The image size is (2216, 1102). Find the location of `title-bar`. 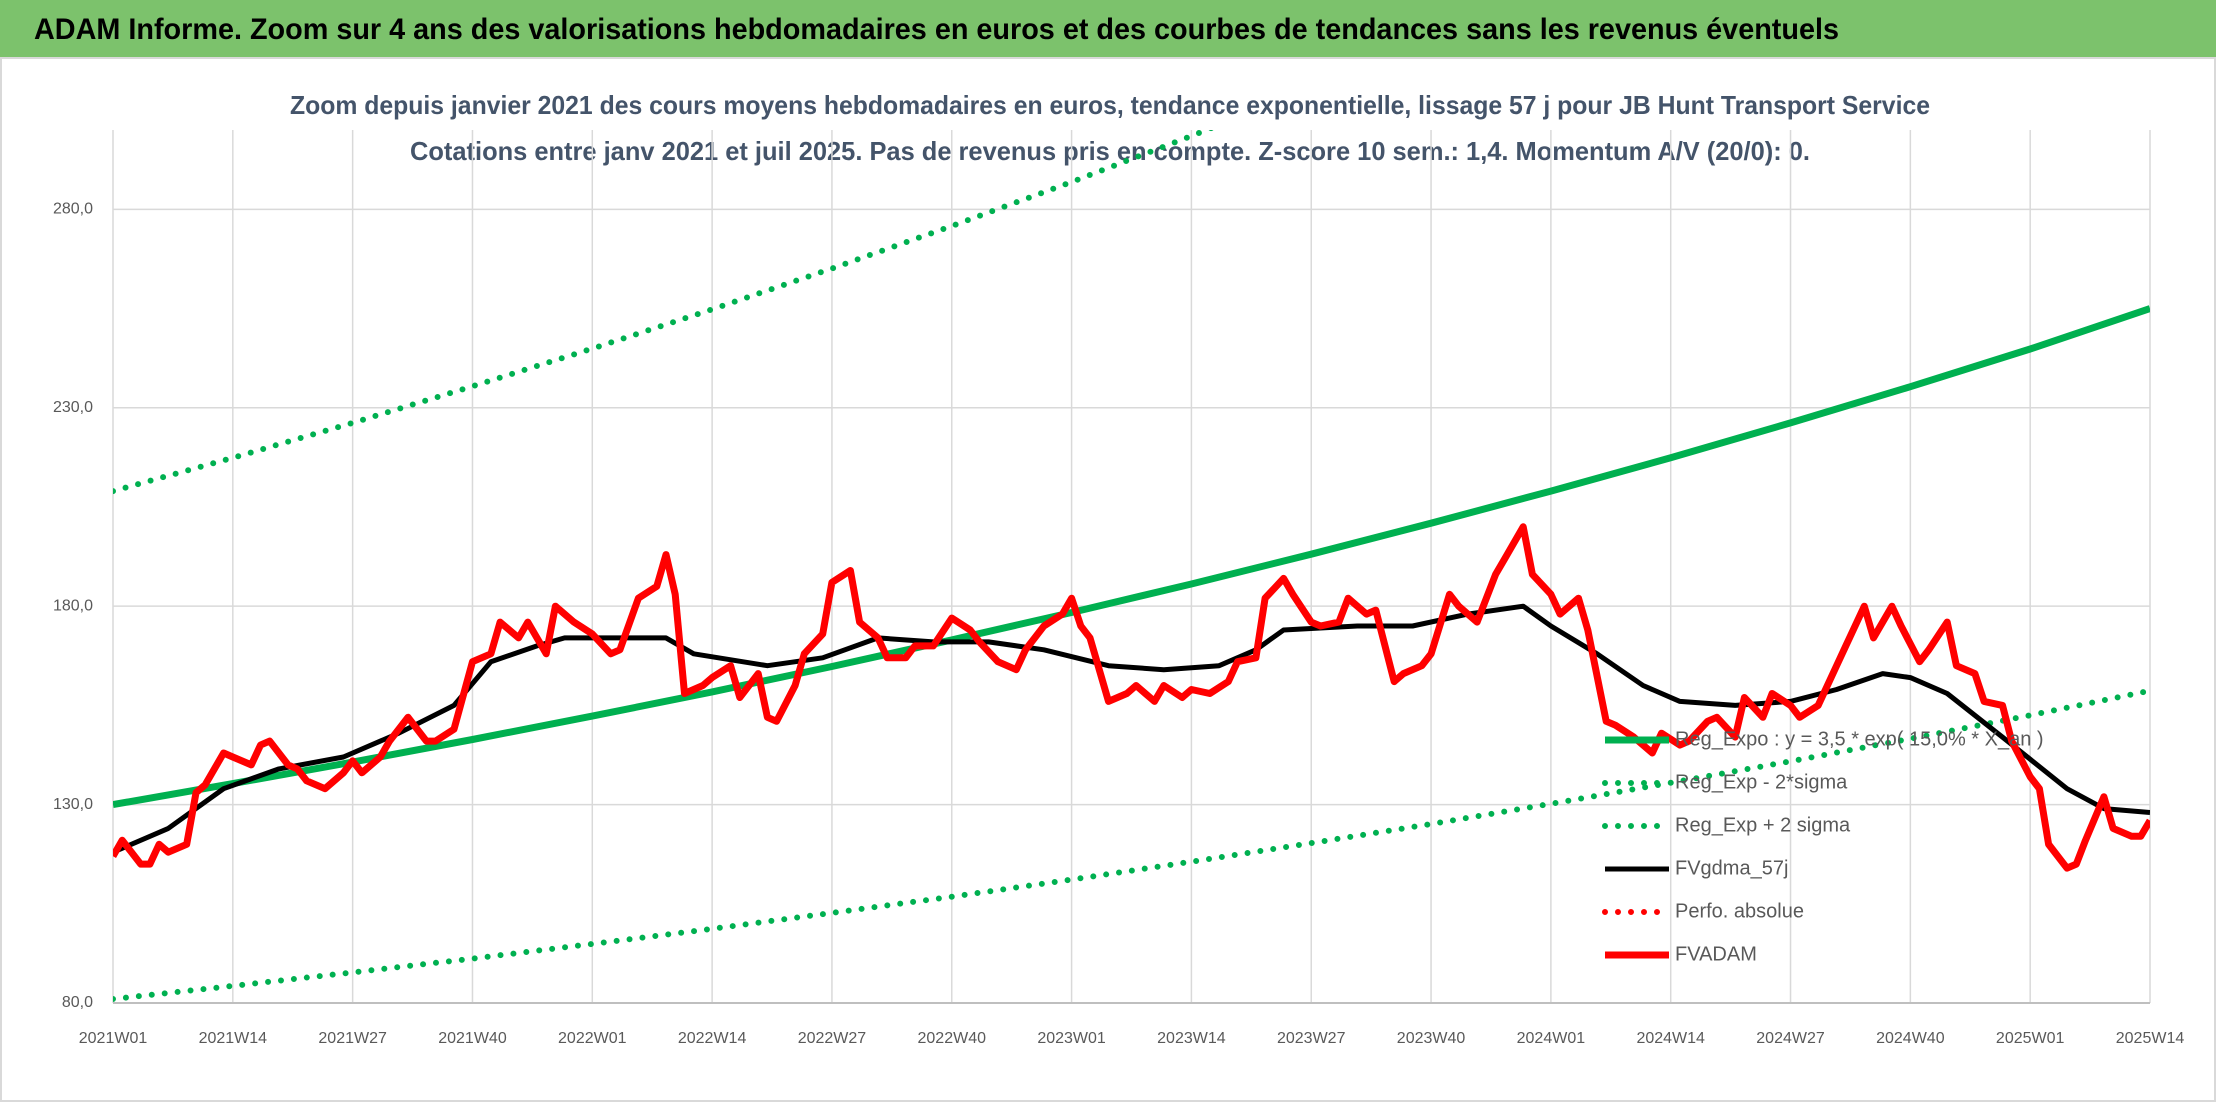

title-bar is located at coordinates (1108, 29).